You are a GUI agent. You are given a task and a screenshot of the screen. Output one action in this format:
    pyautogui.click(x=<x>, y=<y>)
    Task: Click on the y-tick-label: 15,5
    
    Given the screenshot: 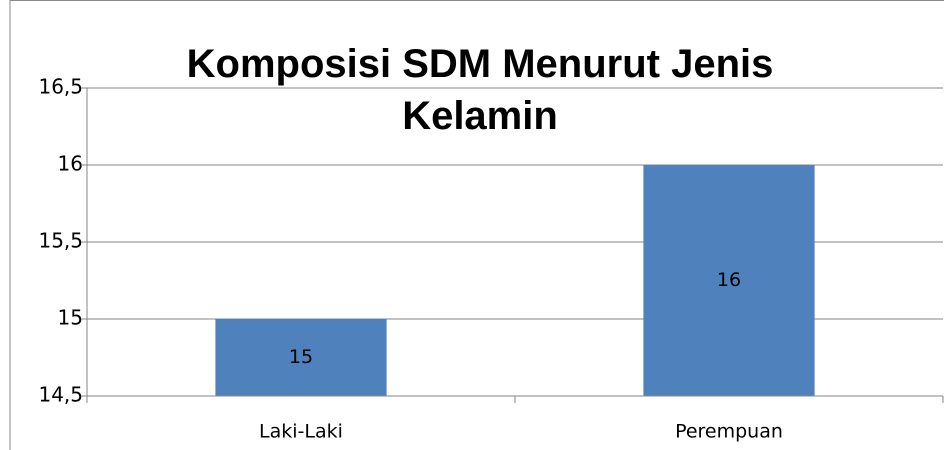 What is the action you would take?
    pyautogui.click(x=60, y=241)
    